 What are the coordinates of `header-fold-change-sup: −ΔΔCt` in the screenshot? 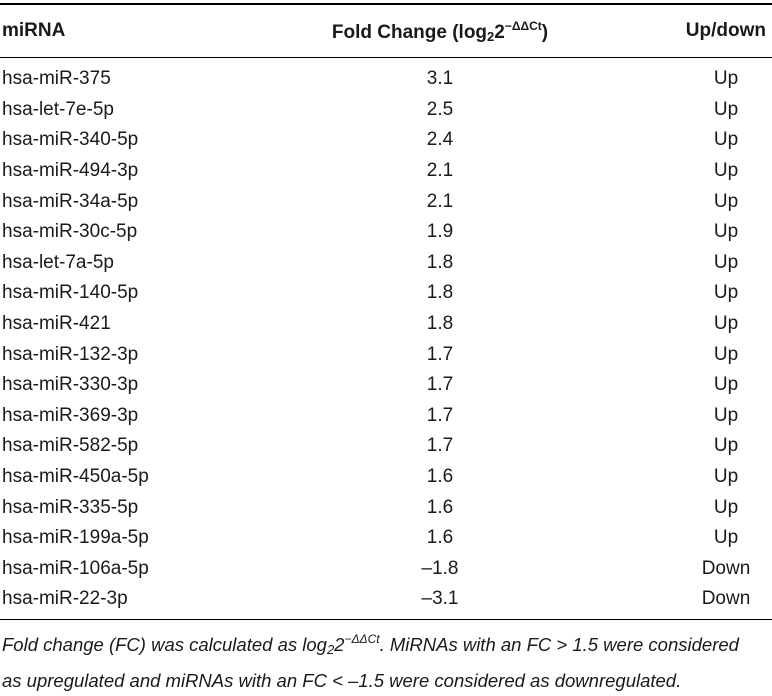 It's located at (523, 25).